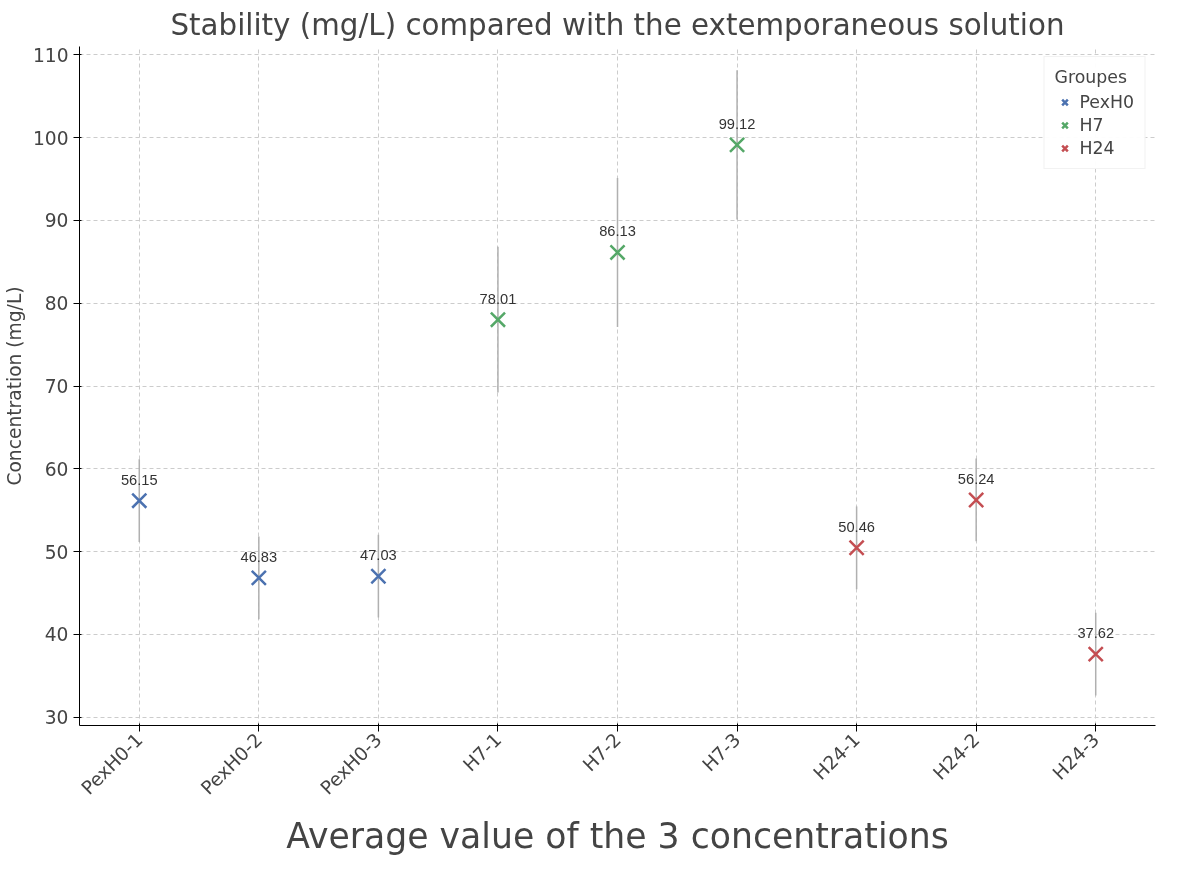 This screenshot has width=1179, height=883. What do you see at coordinates (50, 138) in the screenshot?
I see `y-tick-label: 100` at bounding box center [50, 138].